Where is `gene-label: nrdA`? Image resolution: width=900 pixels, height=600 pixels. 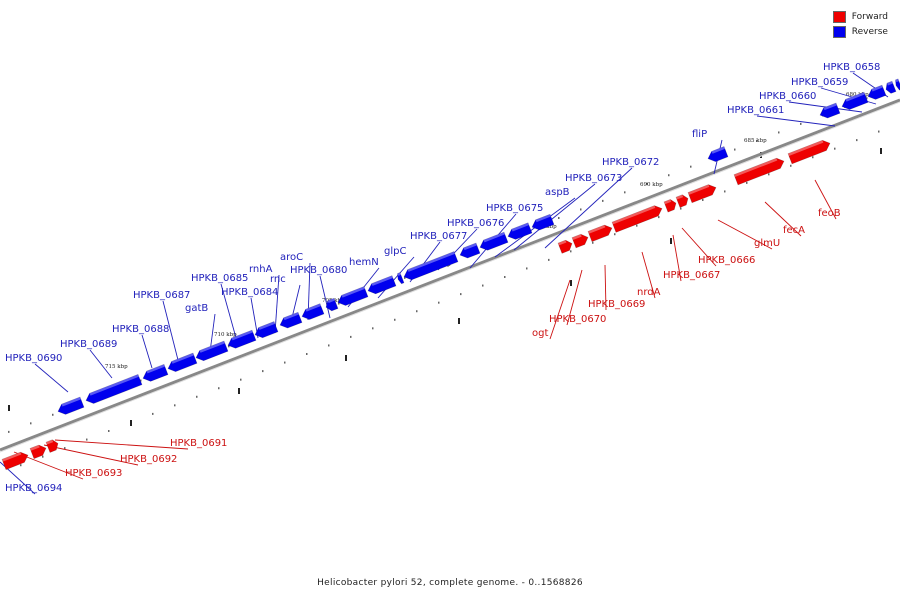
gene-label: nrdA is located at coordinates (649, 292).